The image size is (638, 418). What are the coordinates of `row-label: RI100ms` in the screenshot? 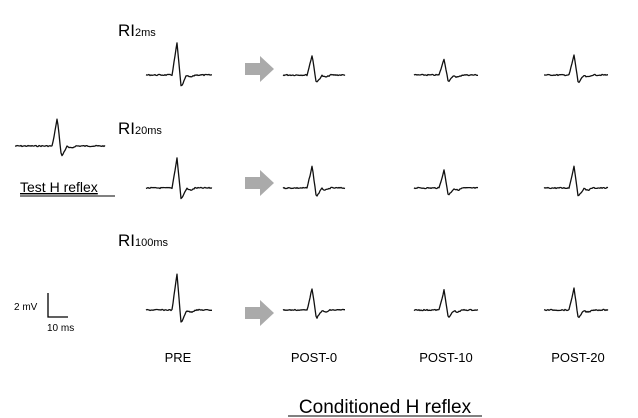 It's located at (143, 240).